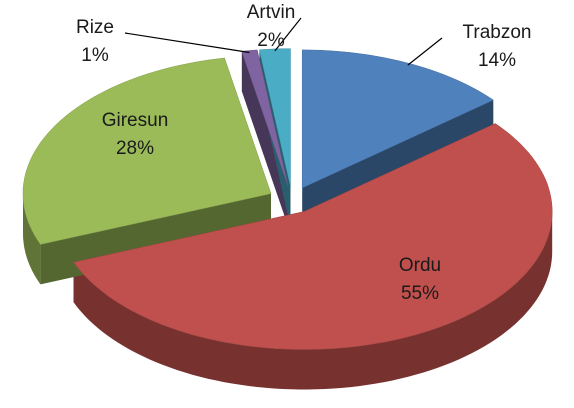 The height and width of the screenshot is (408, 574). Describe the element at coordinates (420, 293) in the screenshot. I see `data-label-value: 55%` at that location.